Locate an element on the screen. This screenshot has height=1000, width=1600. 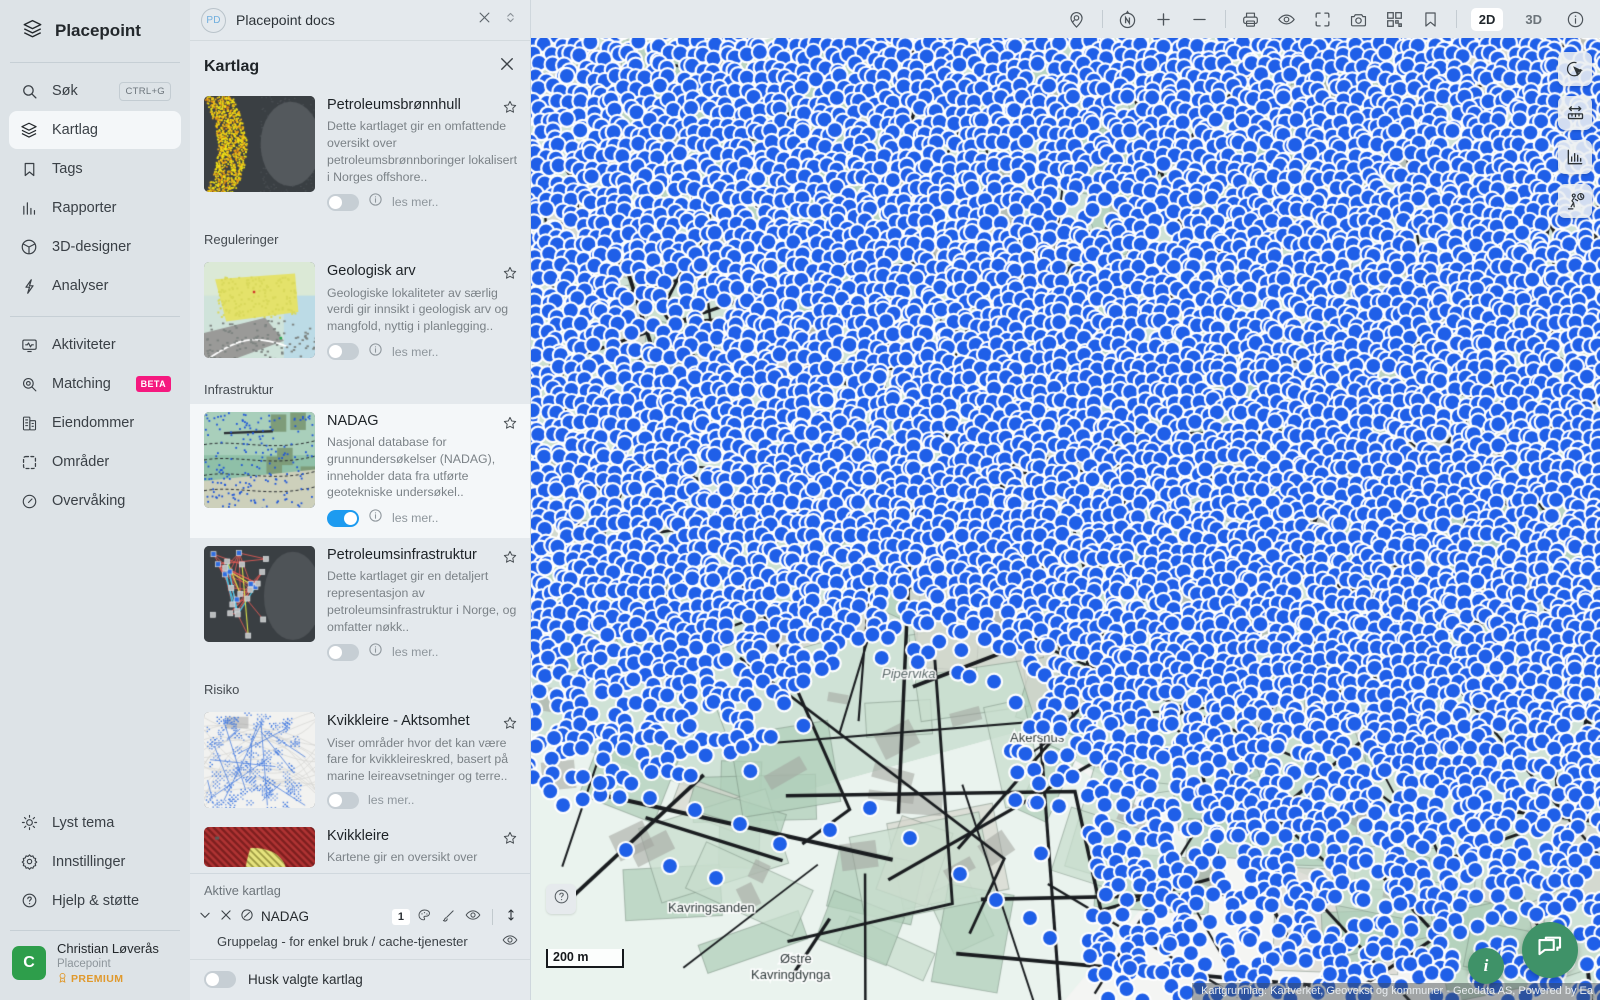
sidebar-item-aktiviteter: Aktiviteter is located at coordinates (95, 345).